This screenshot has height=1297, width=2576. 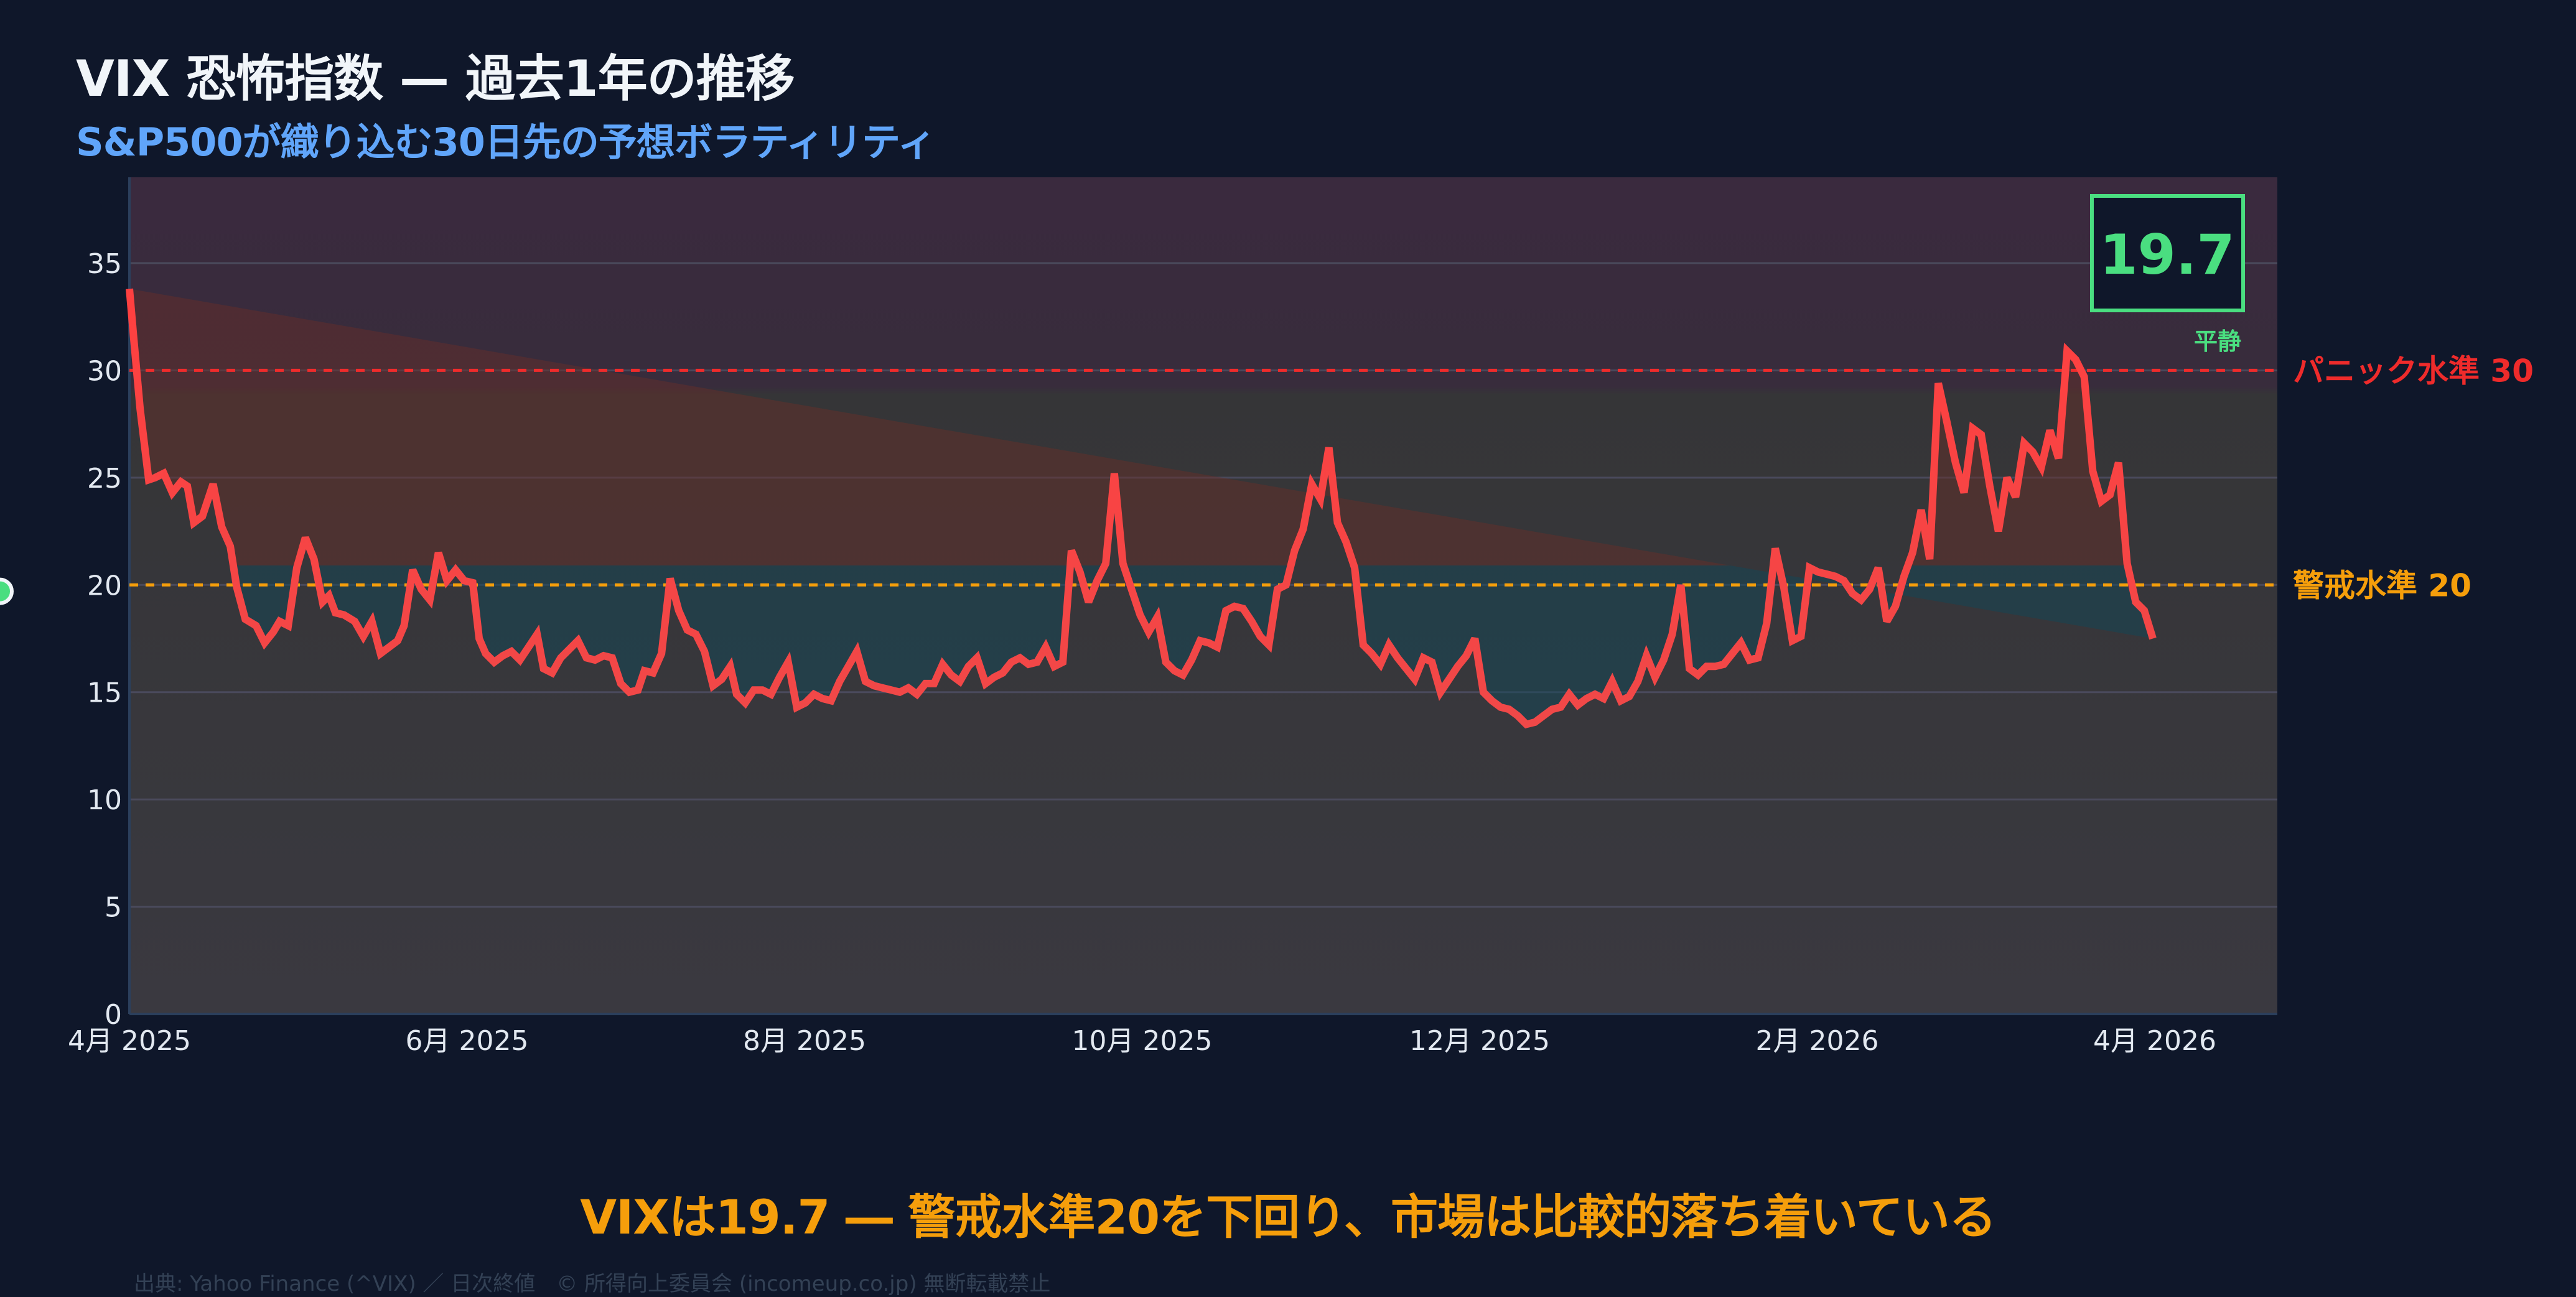 What do you see at coordinates (105, 639) in the screenshot?
I see `y-axis-ticks: 0 5 10 15 20 25 30 35` at bounding box center [105, 639].